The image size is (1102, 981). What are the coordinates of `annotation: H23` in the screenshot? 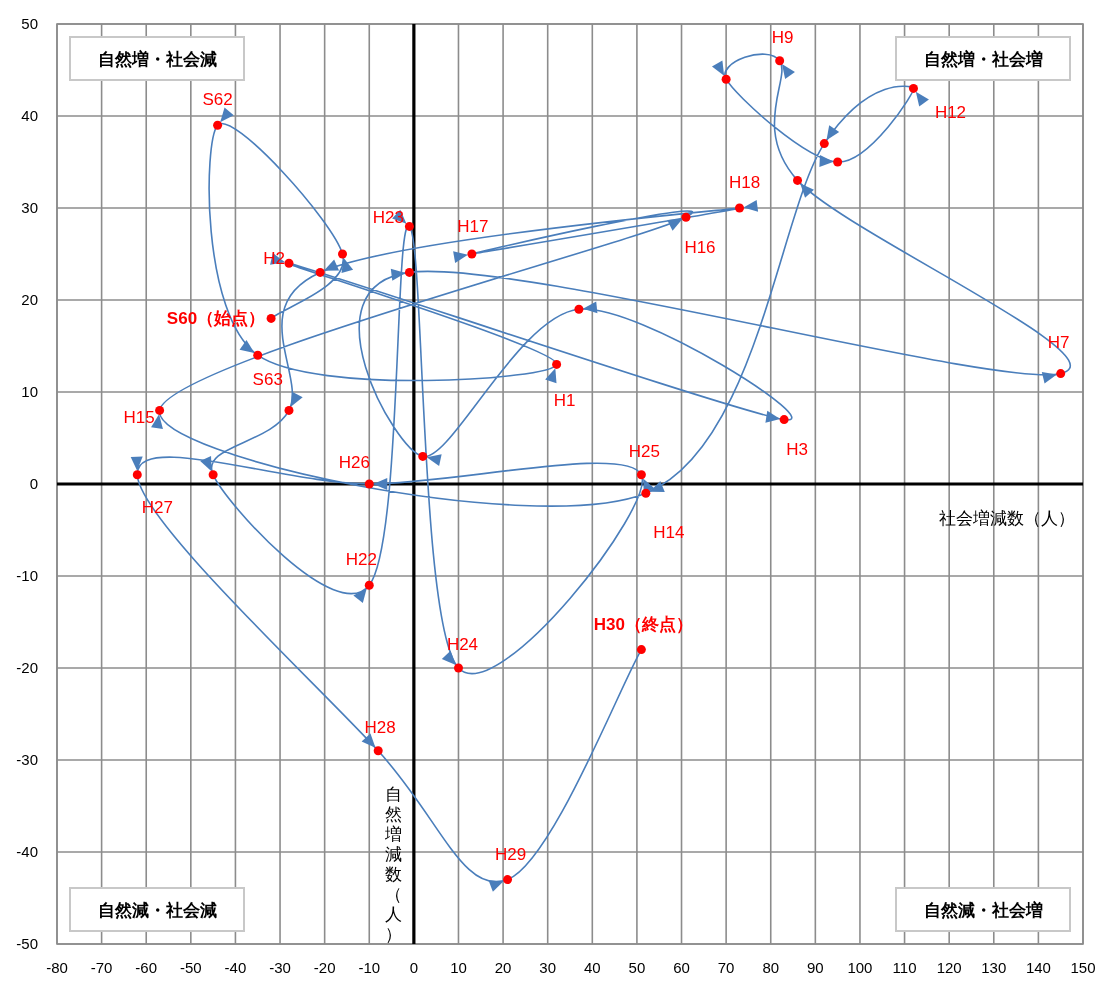 It's located at (388, 218).